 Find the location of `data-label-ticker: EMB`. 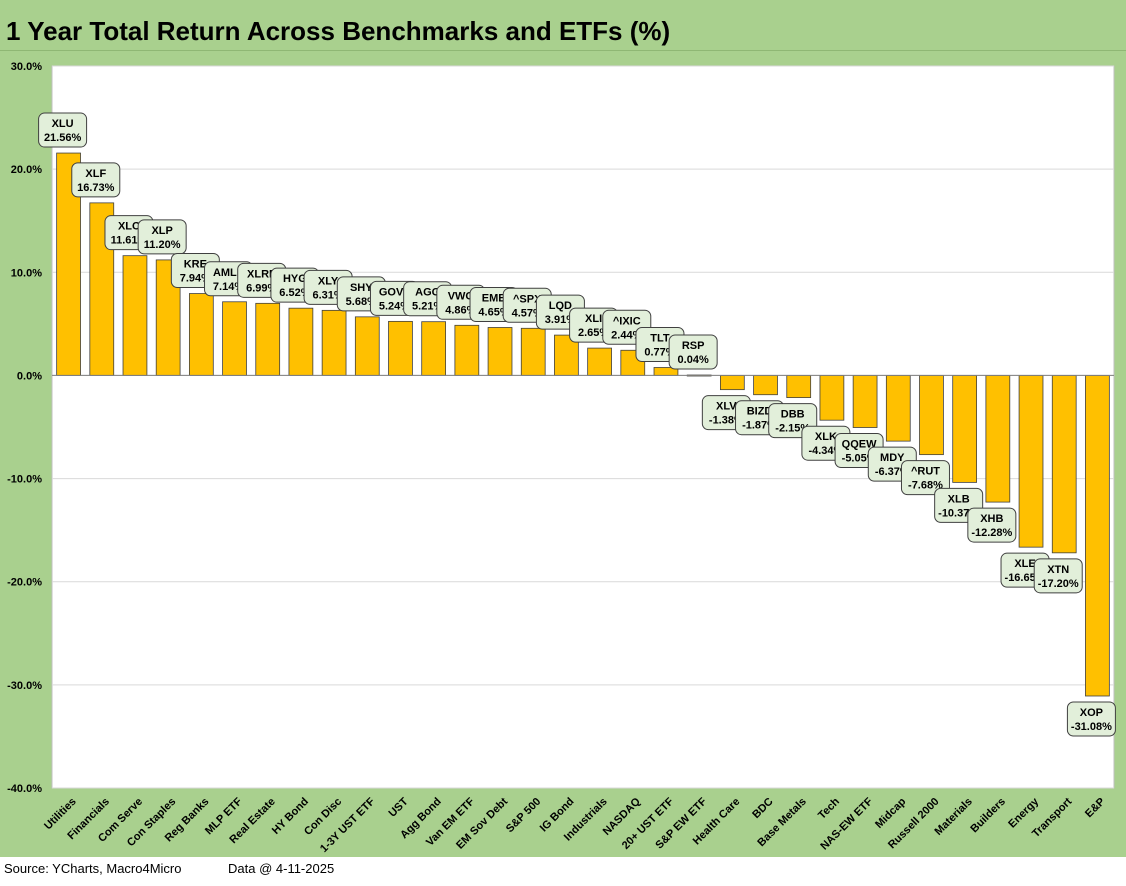

data-label-ticker: EMB is located at coordinates (494, 298).